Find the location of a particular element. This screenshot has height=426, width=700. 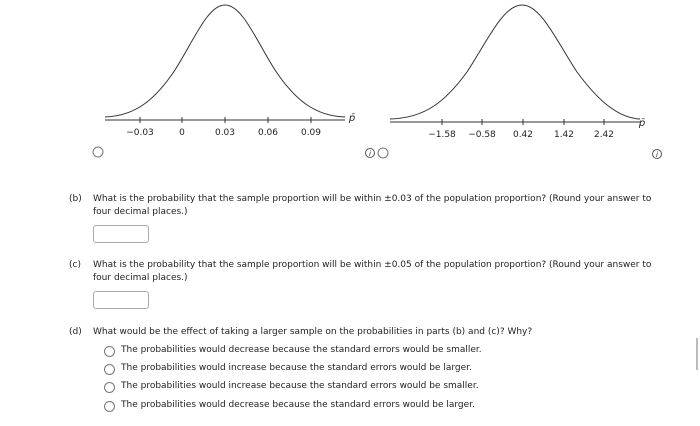

question-label: (c) is located at coordinates (75, 265).